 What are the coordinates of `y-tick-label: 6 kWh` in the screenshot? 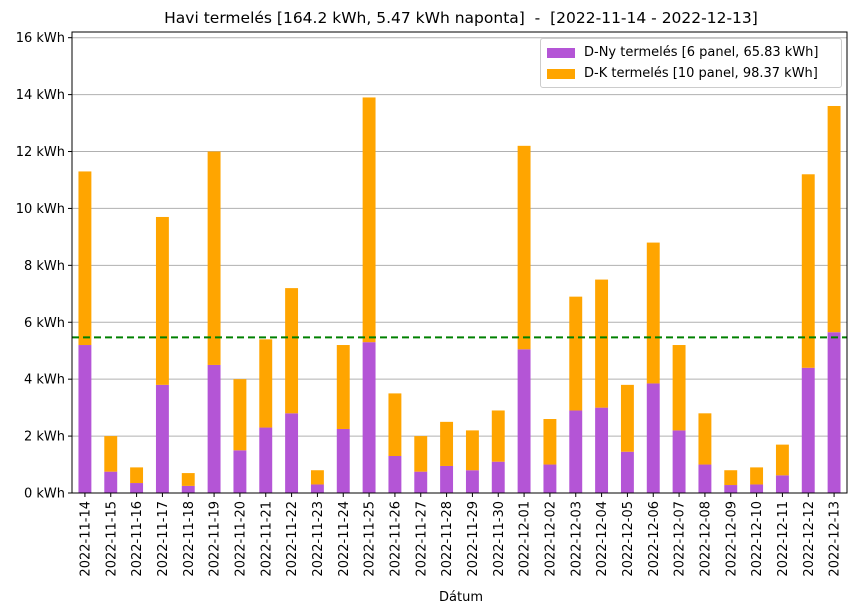 It's located at (44, 323).